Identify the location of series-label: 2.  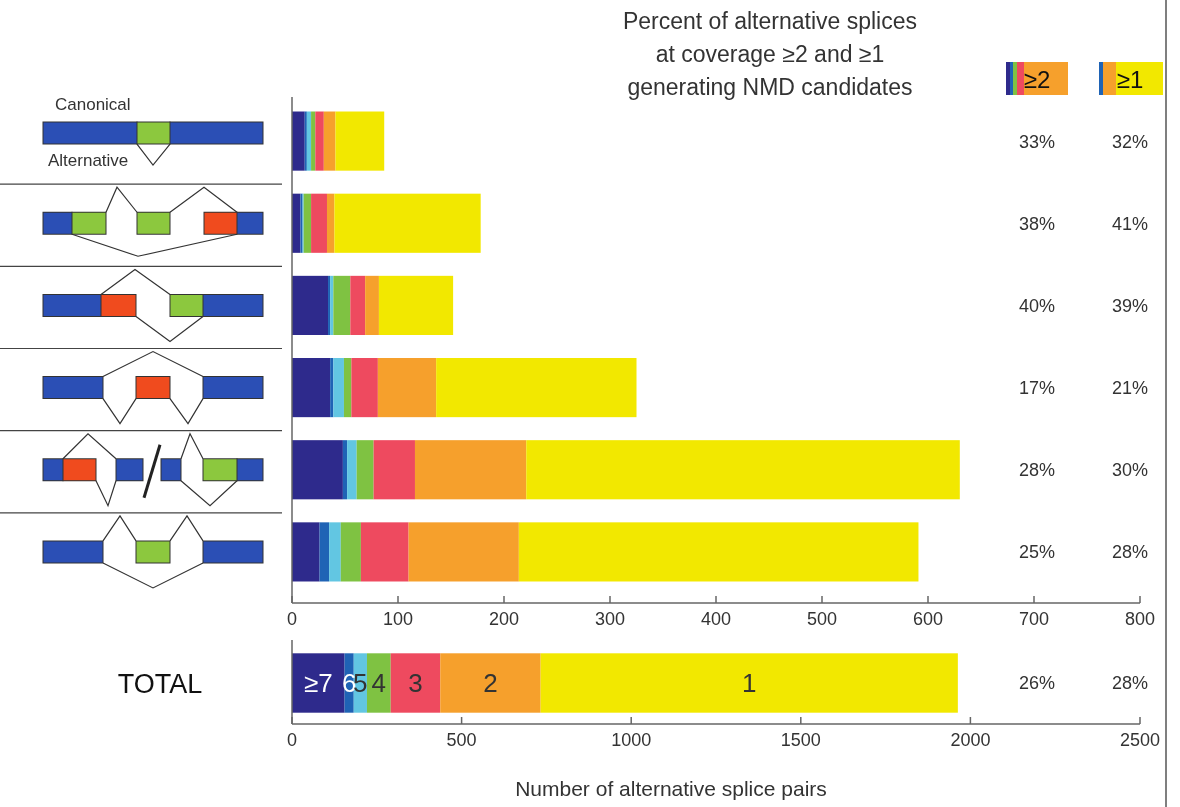
(490, 683).